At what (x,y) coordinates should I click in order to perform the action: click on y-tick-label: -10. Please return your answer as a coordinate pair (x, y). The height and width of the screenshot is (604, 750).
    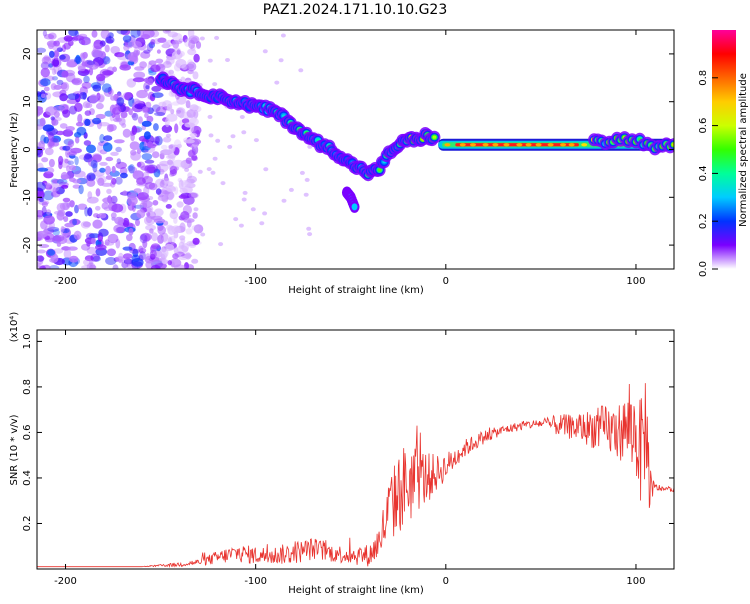
    Looking at the image, I should click on (27, 197).